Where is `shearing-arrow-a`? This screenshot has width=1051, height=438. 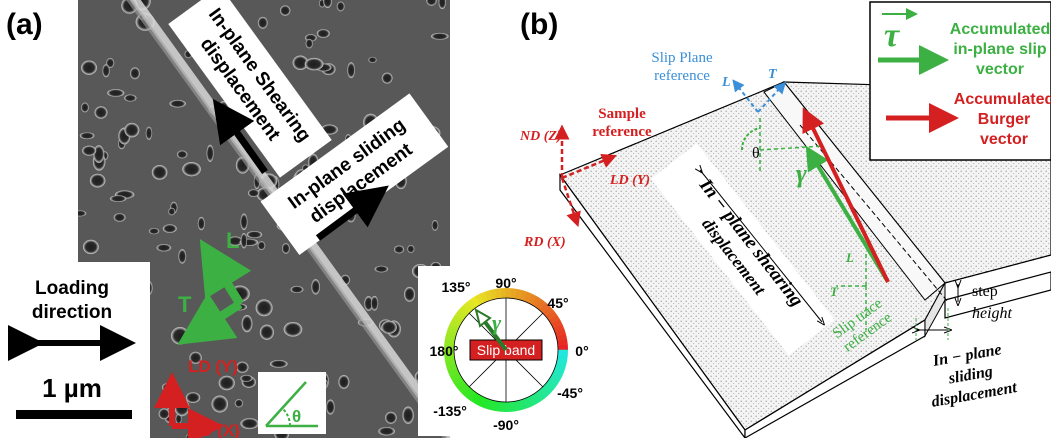
shearing-arrow-a is located at coordinates (240, 136).